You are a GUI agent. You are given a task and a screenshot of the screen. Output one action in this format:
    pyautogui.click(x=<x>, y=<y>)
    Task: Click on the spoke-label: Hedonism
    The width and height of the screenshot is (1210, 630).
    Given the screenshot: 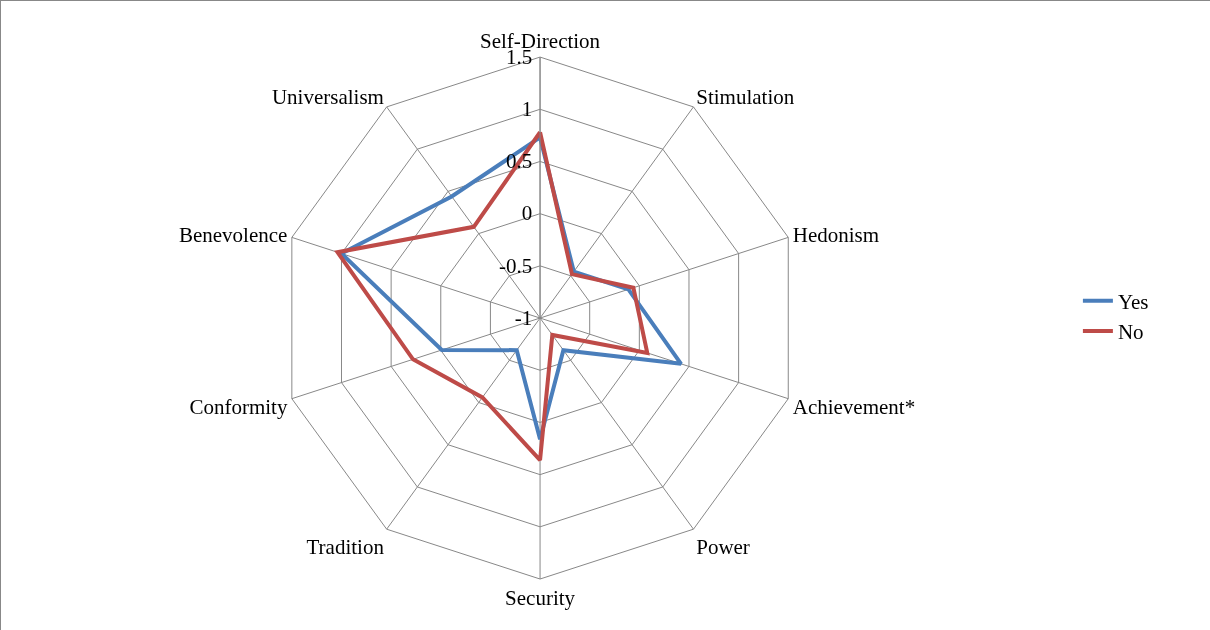 What is the action you would take?
    pyautogui.click(x=836, y=234)
    